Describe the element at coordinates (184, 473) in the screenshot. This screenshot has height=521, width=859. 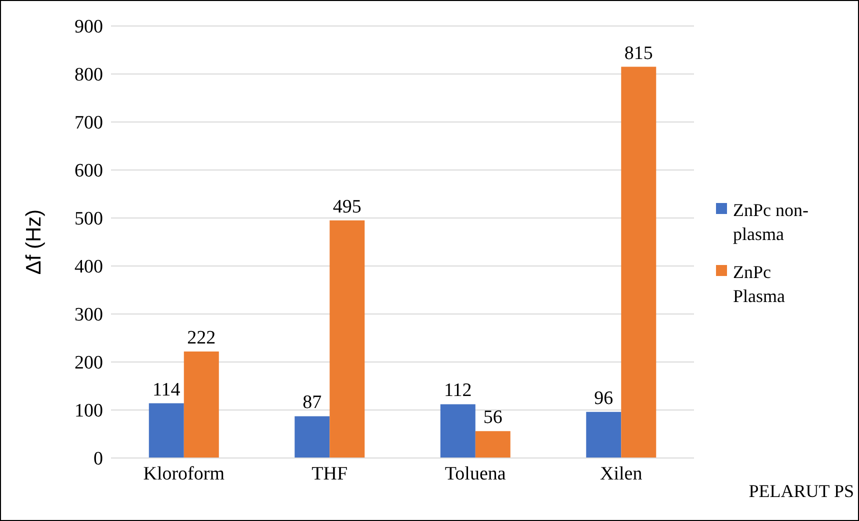
I see `x-tick-label: Kloroform` at that location.